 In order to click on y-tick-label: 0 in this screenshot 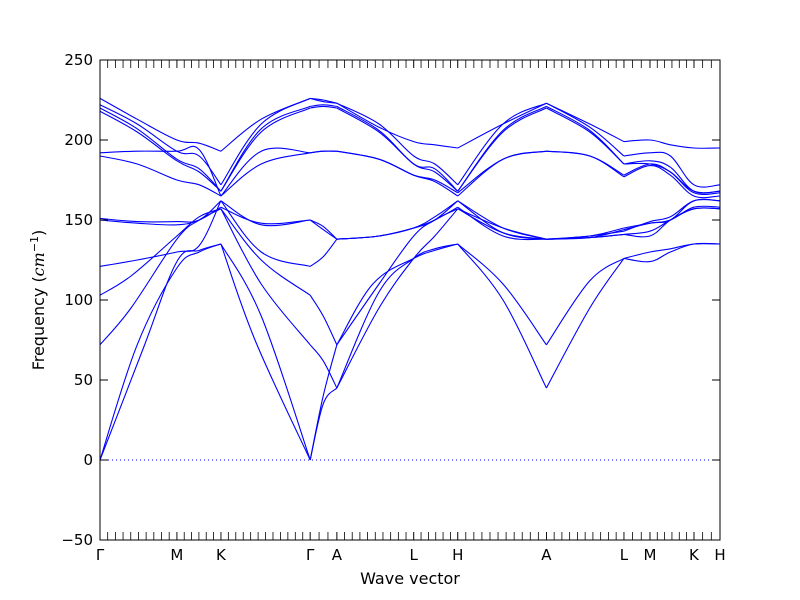, I will do `click(88, 460)`.